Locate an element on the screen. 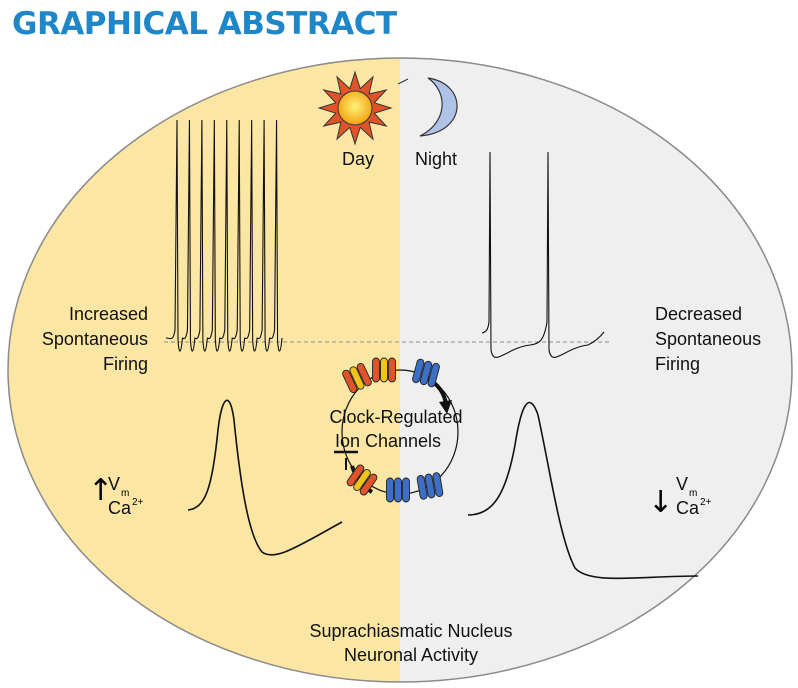 The image size is (798, 688). clock-regulated-label: Clock-Regulated is located at coordinates (395, 417).